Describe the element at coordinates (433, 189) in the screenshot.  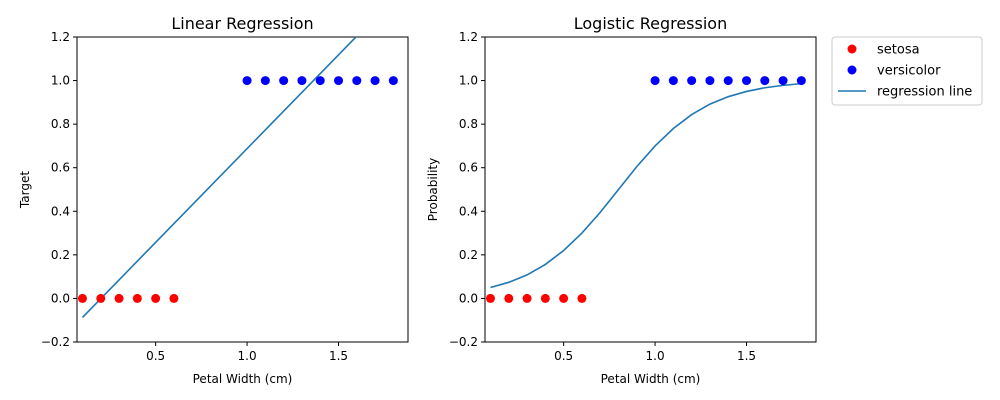
I see `logistic-y-axis-label: Probability` at that location.